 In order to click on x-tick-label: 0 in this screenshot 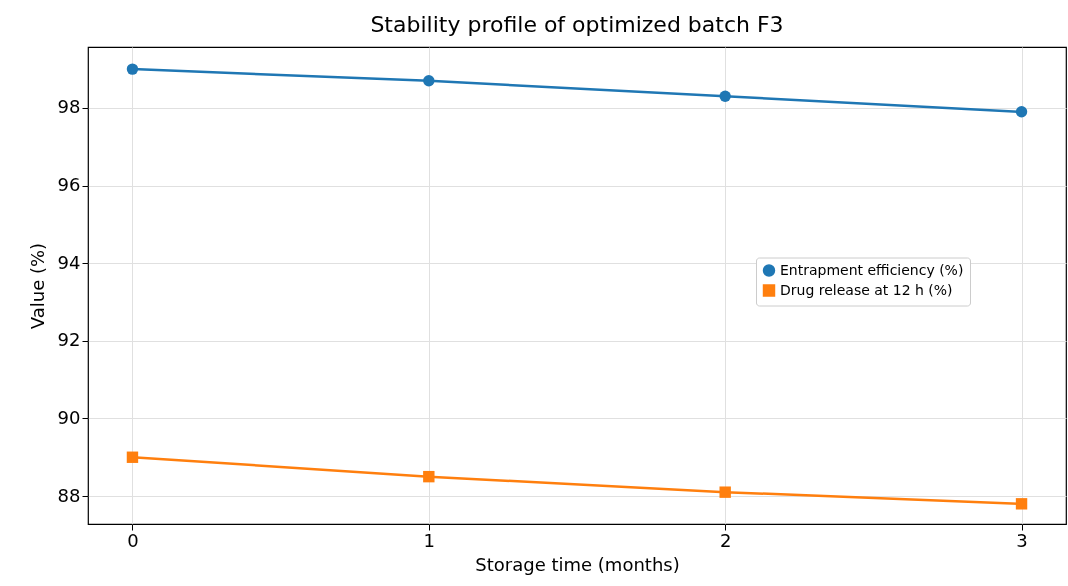, I will do `click(133, 540)`.